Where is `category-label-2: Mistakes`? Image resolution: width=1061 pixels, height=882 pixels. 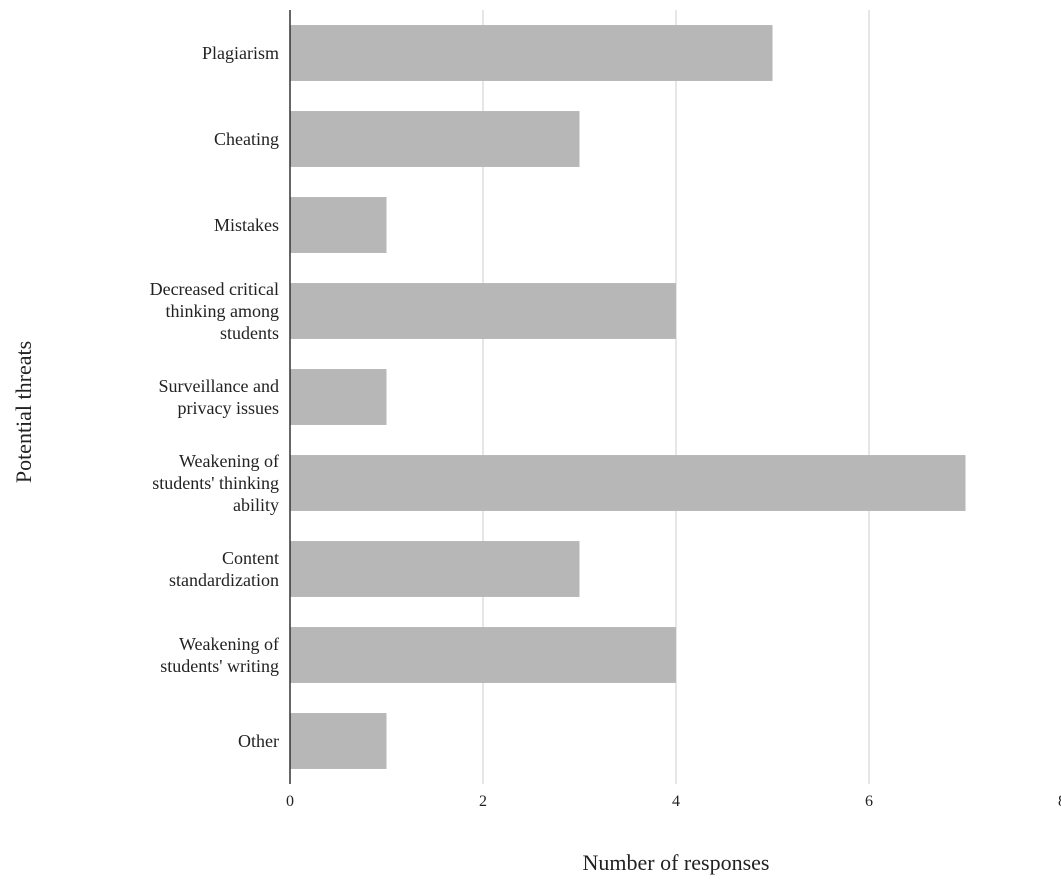 category-label-2: Mistakes is located at coordinates (246, 225).